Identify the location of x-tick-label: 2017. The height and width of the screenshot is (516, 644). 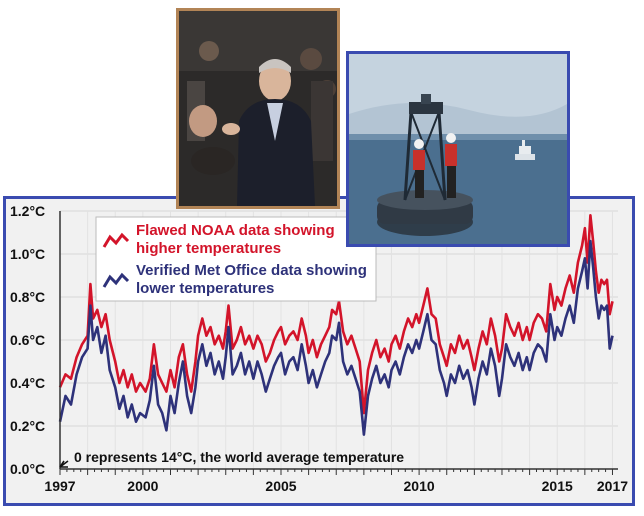
(612, 486).